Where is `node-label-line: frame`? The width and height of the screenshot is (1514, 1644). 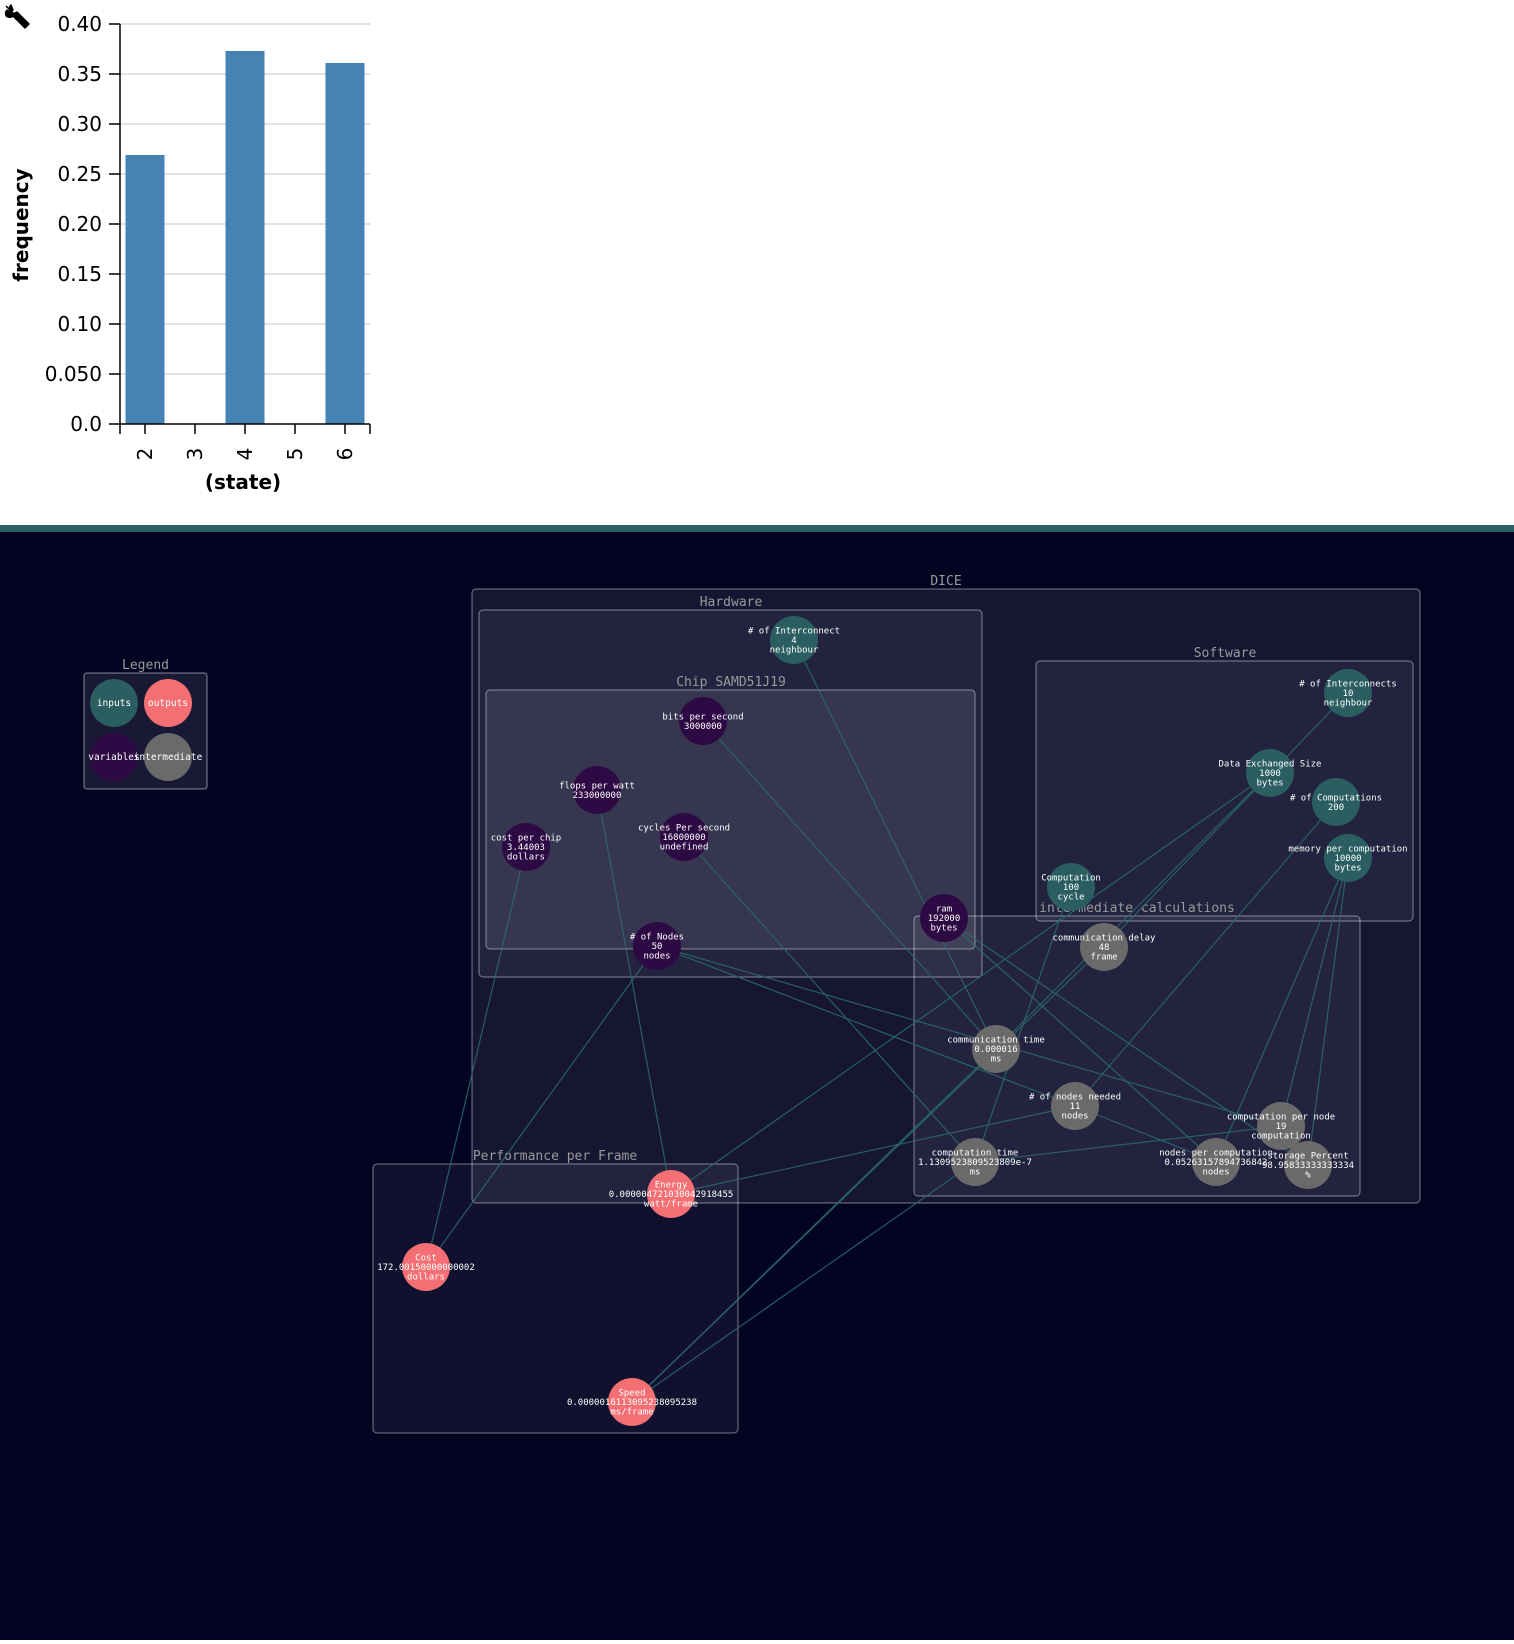 node-label-line: frame is located at coordinates (1103, 958).